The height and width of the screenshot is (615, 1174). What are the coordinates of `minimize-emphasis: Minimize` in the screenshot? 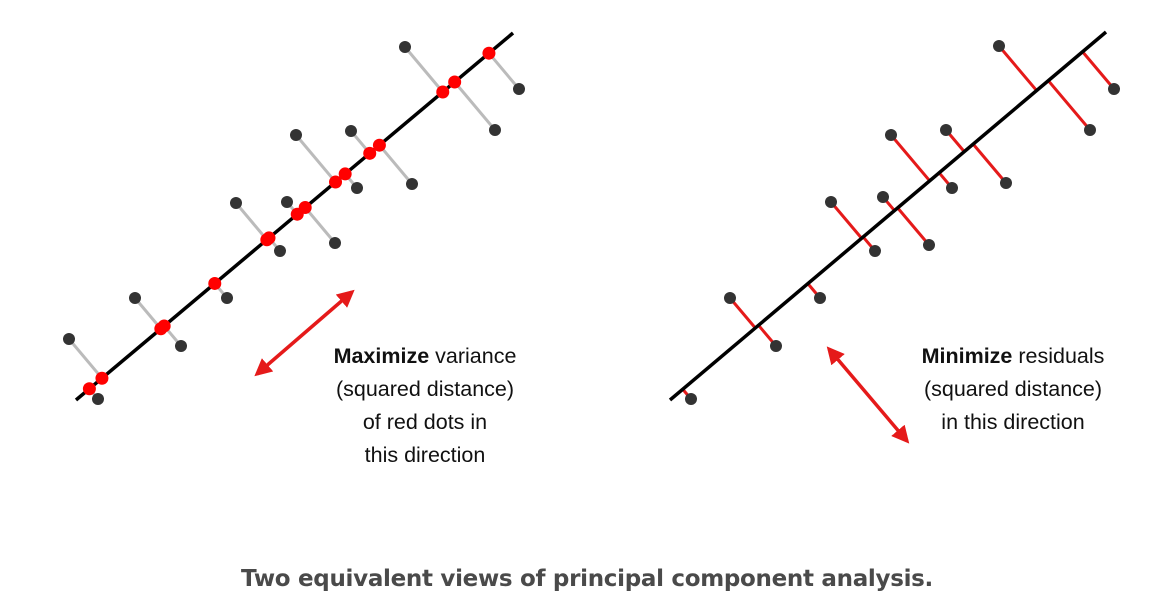 It's located at (967, 356).